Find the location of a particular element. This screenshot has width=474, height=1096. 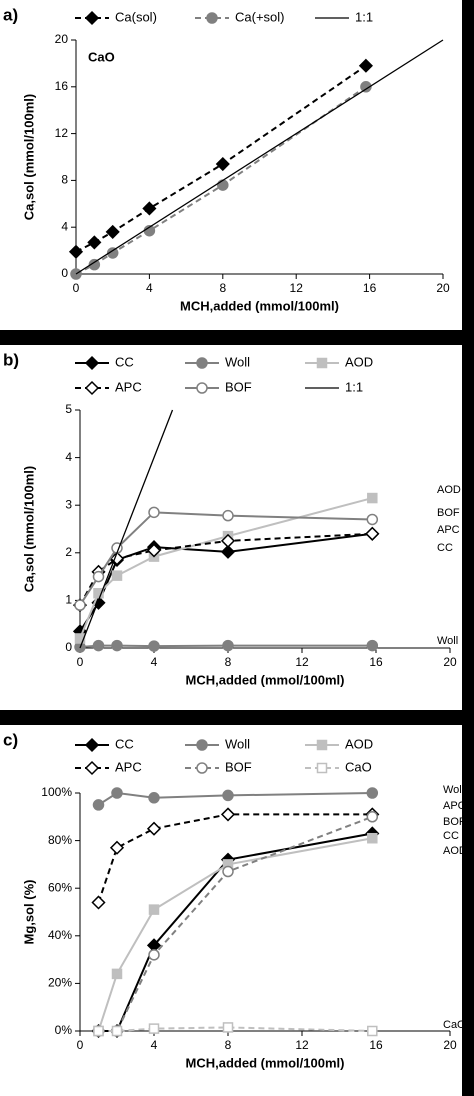

legend-label: APC is located at coordinates (128, 766).